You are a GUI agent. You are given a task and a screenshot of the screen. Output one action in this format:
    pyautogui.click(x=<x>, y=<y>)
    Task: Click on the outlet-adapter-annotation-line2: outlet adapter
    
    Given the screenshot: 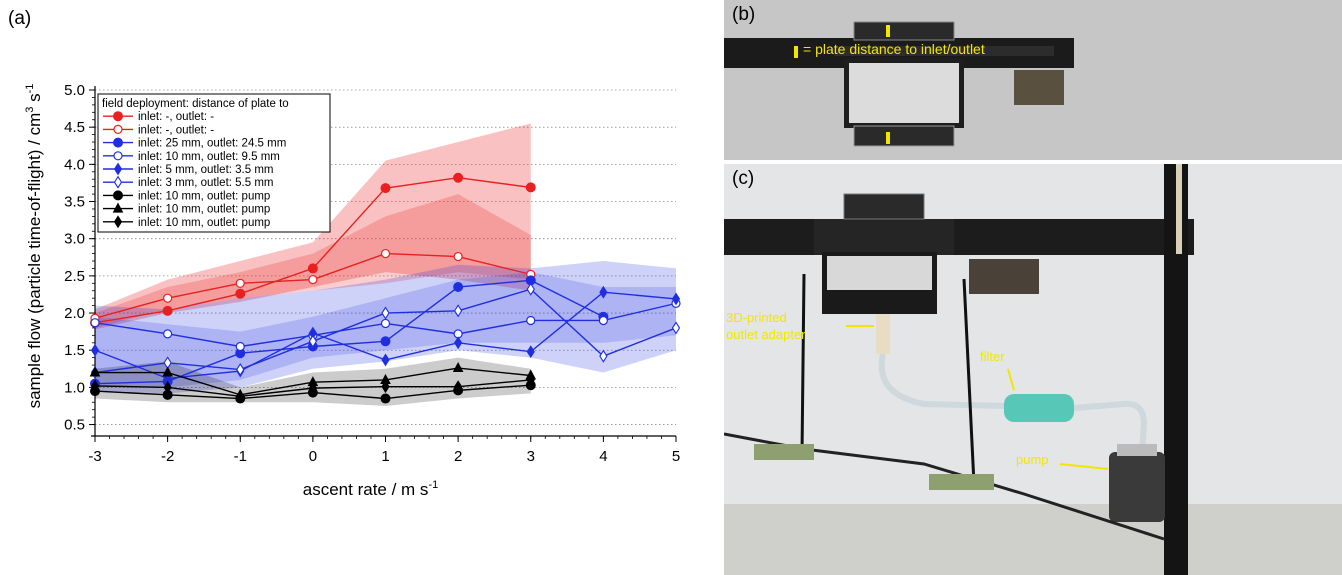 What is the action you would take?
    pyautogui.click(x=766, y=334)
    